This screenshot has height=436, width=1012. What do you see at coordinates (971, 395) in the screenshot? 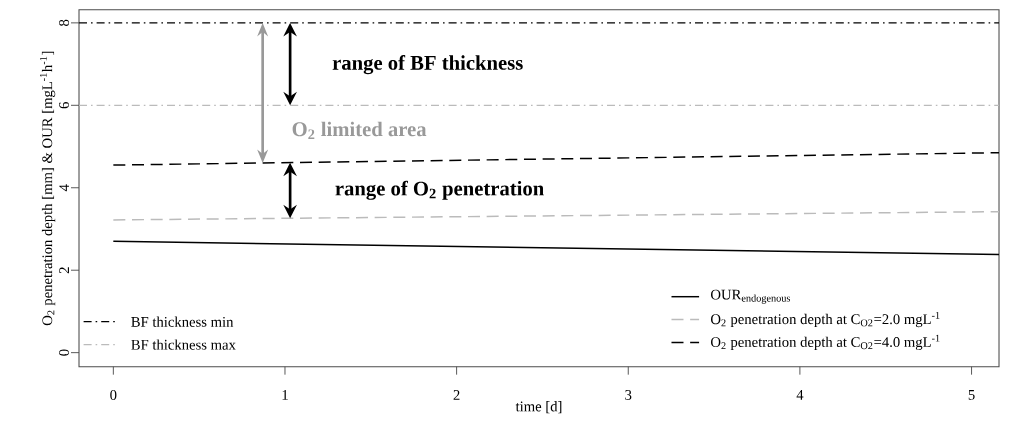
I see `x-tick-label: 5` at bounding box center [971, 395].